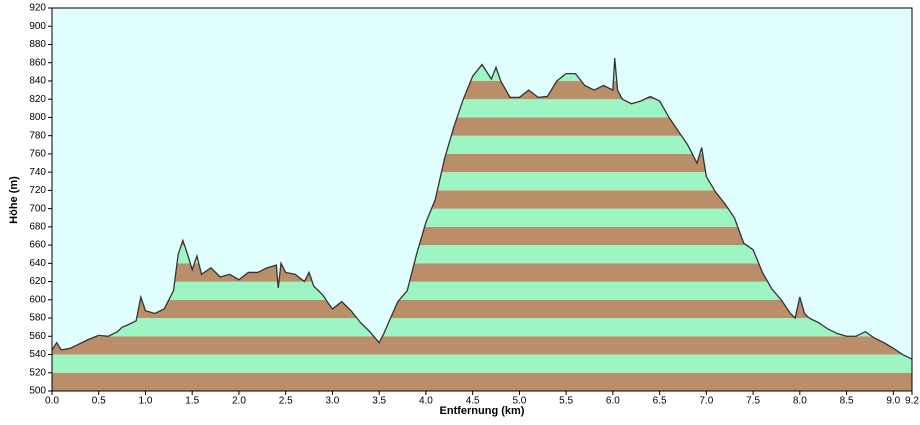 Image resolution: width=920 pixels, height=425 pixels. What do you see at coordinates (37, 99) in the screenshot?
I see `y-tick-label: 820` at bounding box center [37, 99].